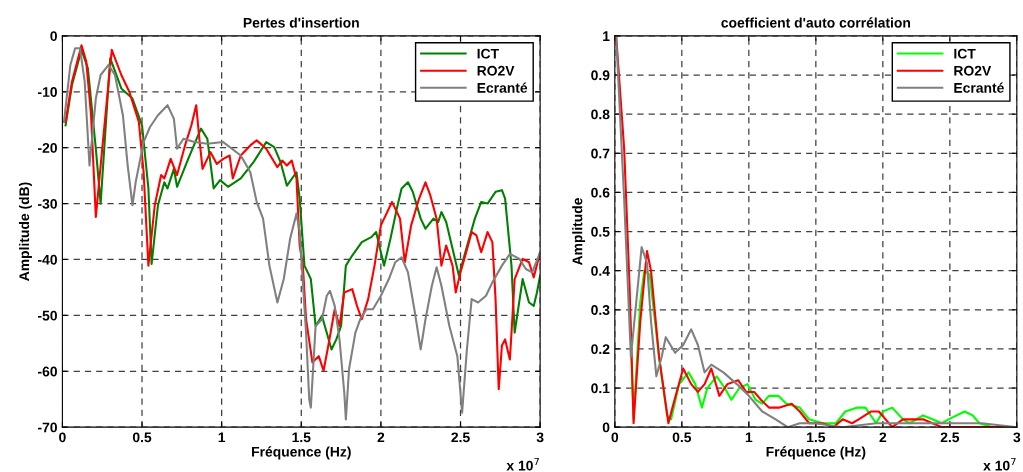 This screenshot has width=1023, height=472. What do you see at coordinates (47, 427) in the screenshot?
I see `y-tick-label: -70` at bounding box center [47, 427].